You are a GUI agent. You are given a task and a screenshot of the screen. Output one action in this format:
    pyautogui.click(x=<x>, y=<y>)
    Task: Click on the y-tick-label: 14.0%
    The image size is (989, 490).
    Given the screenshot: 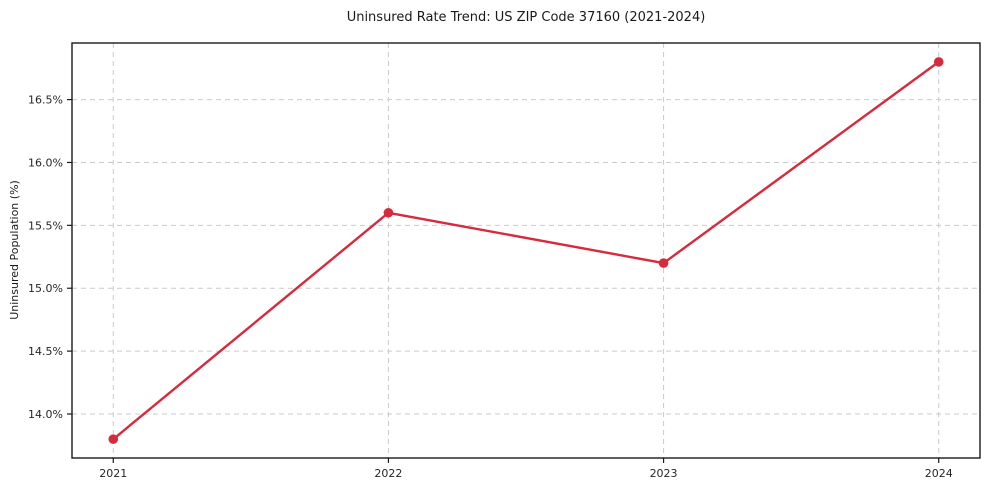 What is the action you would take?
    pyautogui.click(x=45, y=414)
    